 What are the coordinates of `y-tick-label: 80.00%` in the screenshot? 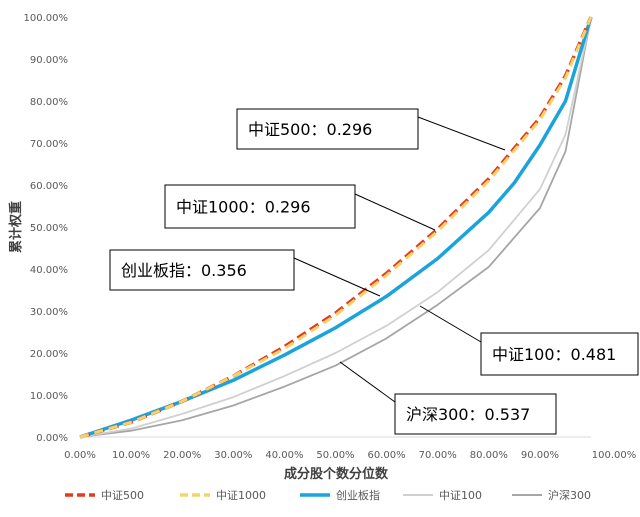 It's located at (49, 102).